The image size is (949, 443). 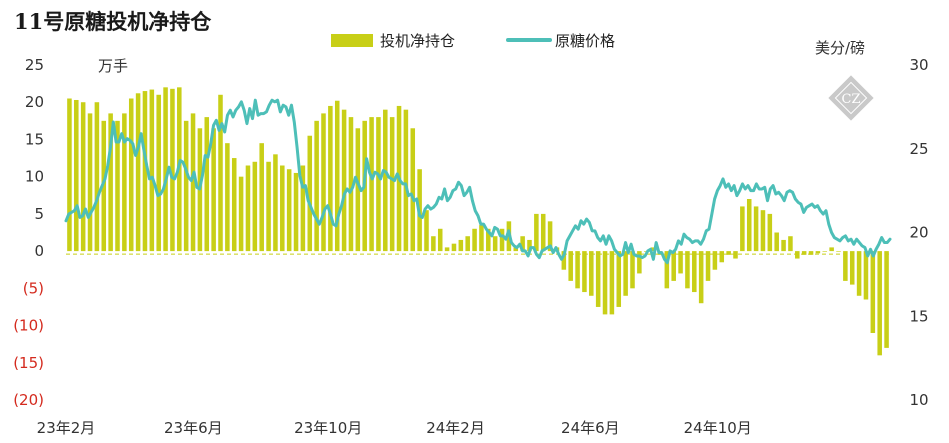 What do you see at coordinates (455, 428) in the screenshot?
I see `x-tick-label: 24年2月` at bounding box center [455, 428].